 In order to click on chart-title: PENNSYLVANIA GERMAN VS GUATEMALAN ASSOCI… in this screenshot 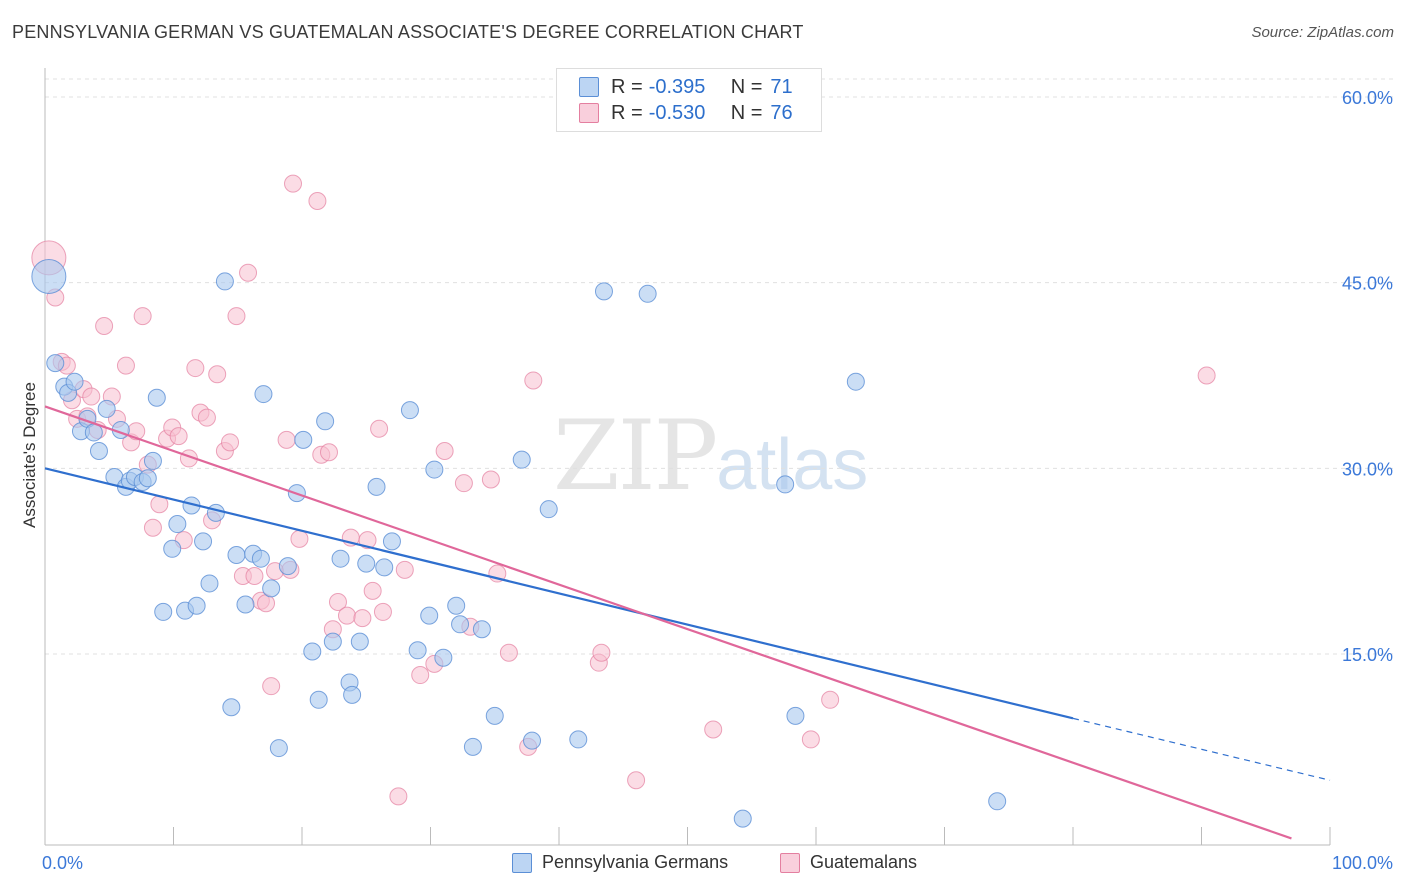, I will do `click(408, 32)`.